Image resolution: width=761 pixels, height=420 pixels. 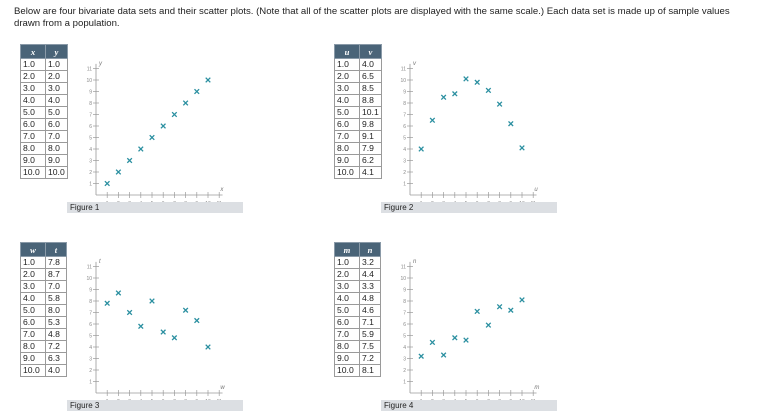 I want to click on x-axis-label: m, so click(x=536, y=388).